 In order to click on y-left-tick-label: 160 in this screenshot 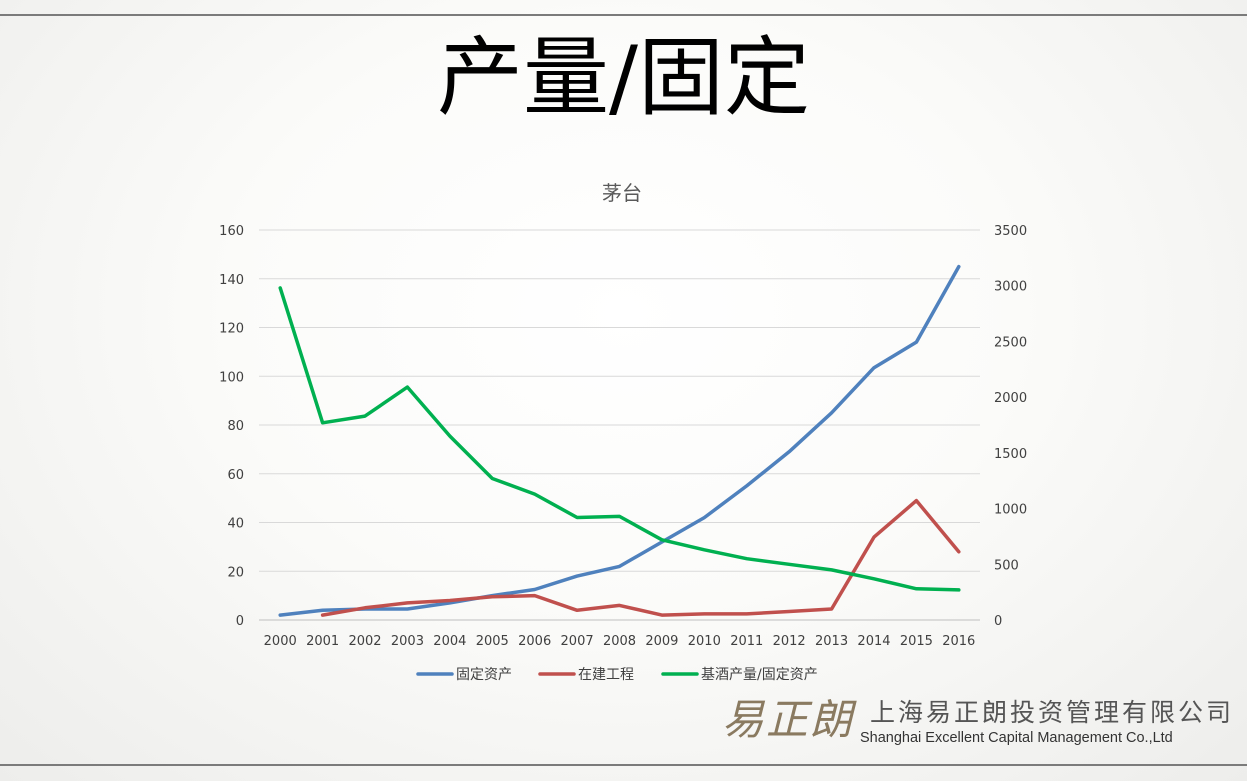, I will do `click(231, 231)`.